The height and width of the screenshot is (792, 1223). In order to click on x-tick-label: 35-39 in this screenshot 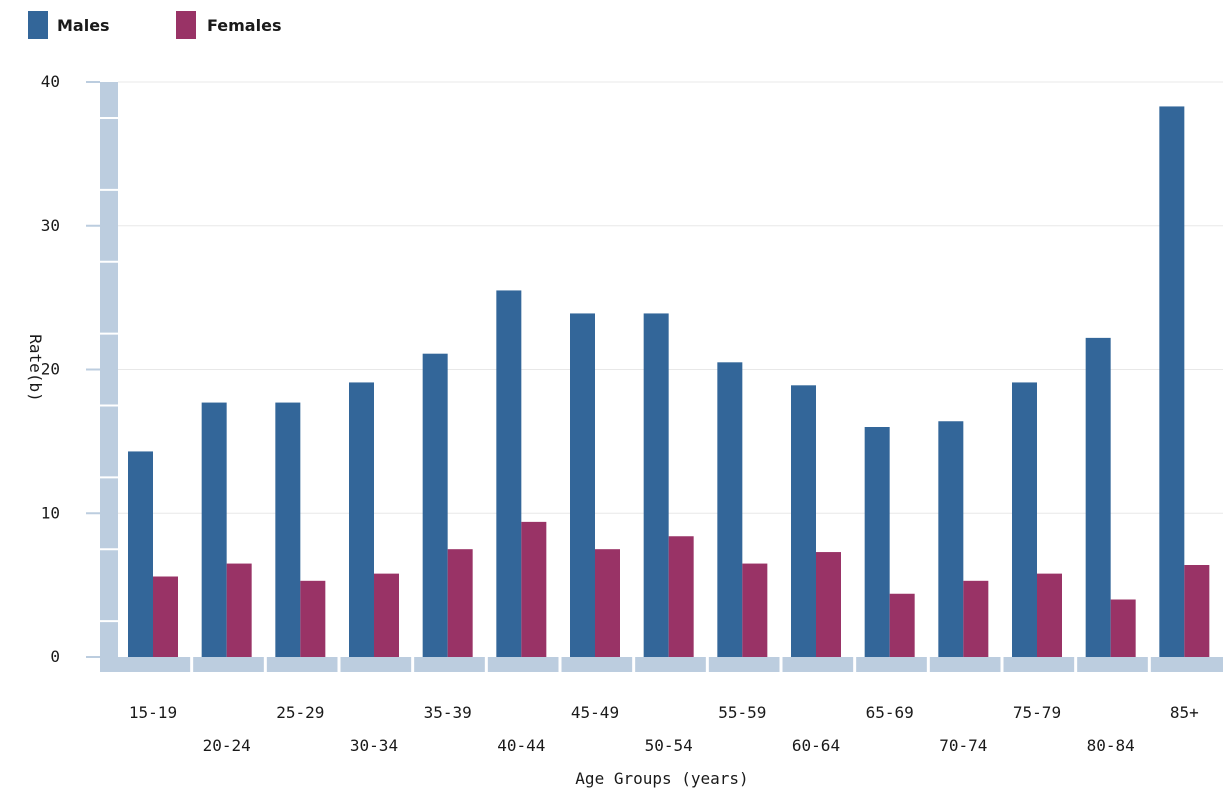, I will do `click(448, 712)`.